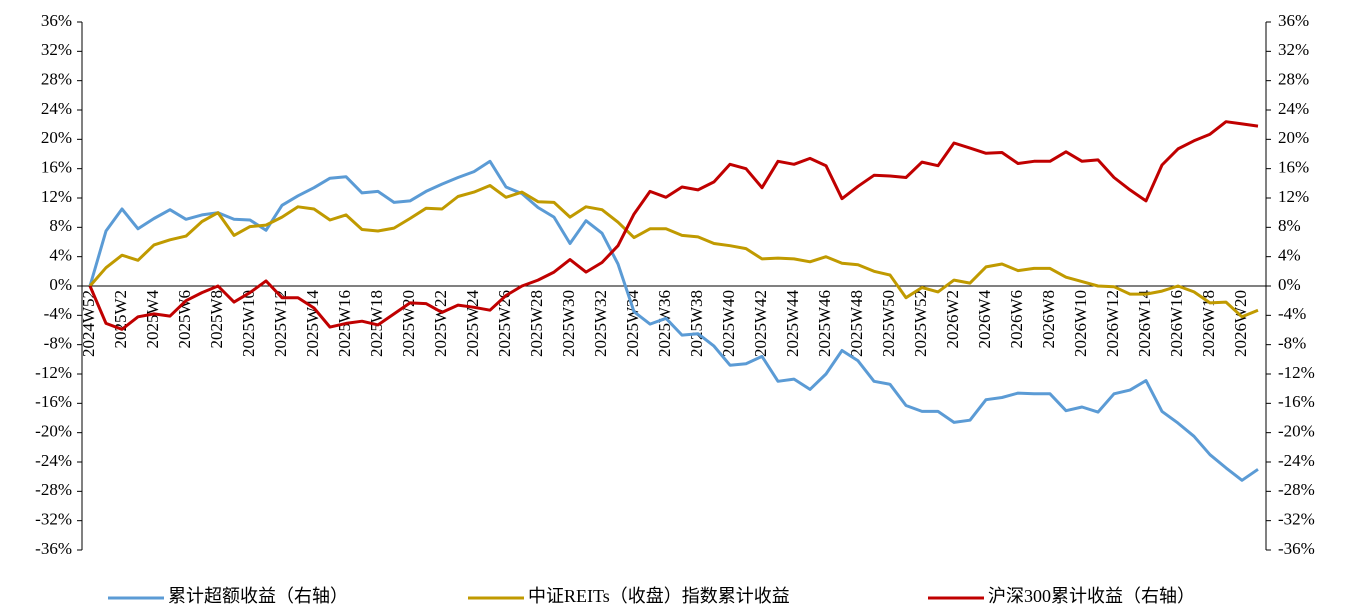 This screenshot has width=1349, height=612. What do you see at coordinates (1176, 323) in the screenshot?
I see `x-tick-label: 2026W16` at bounding box center [1176, 323].